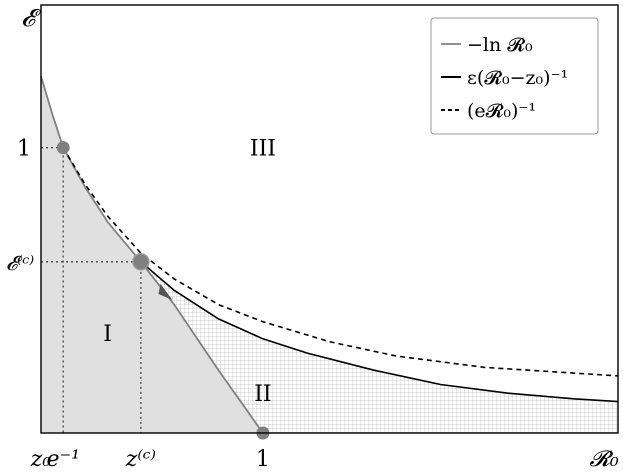  What do you see at coordinates (165, 292) in the screenshot?
I see `direction-arrow` at bounding box center [165, 292].